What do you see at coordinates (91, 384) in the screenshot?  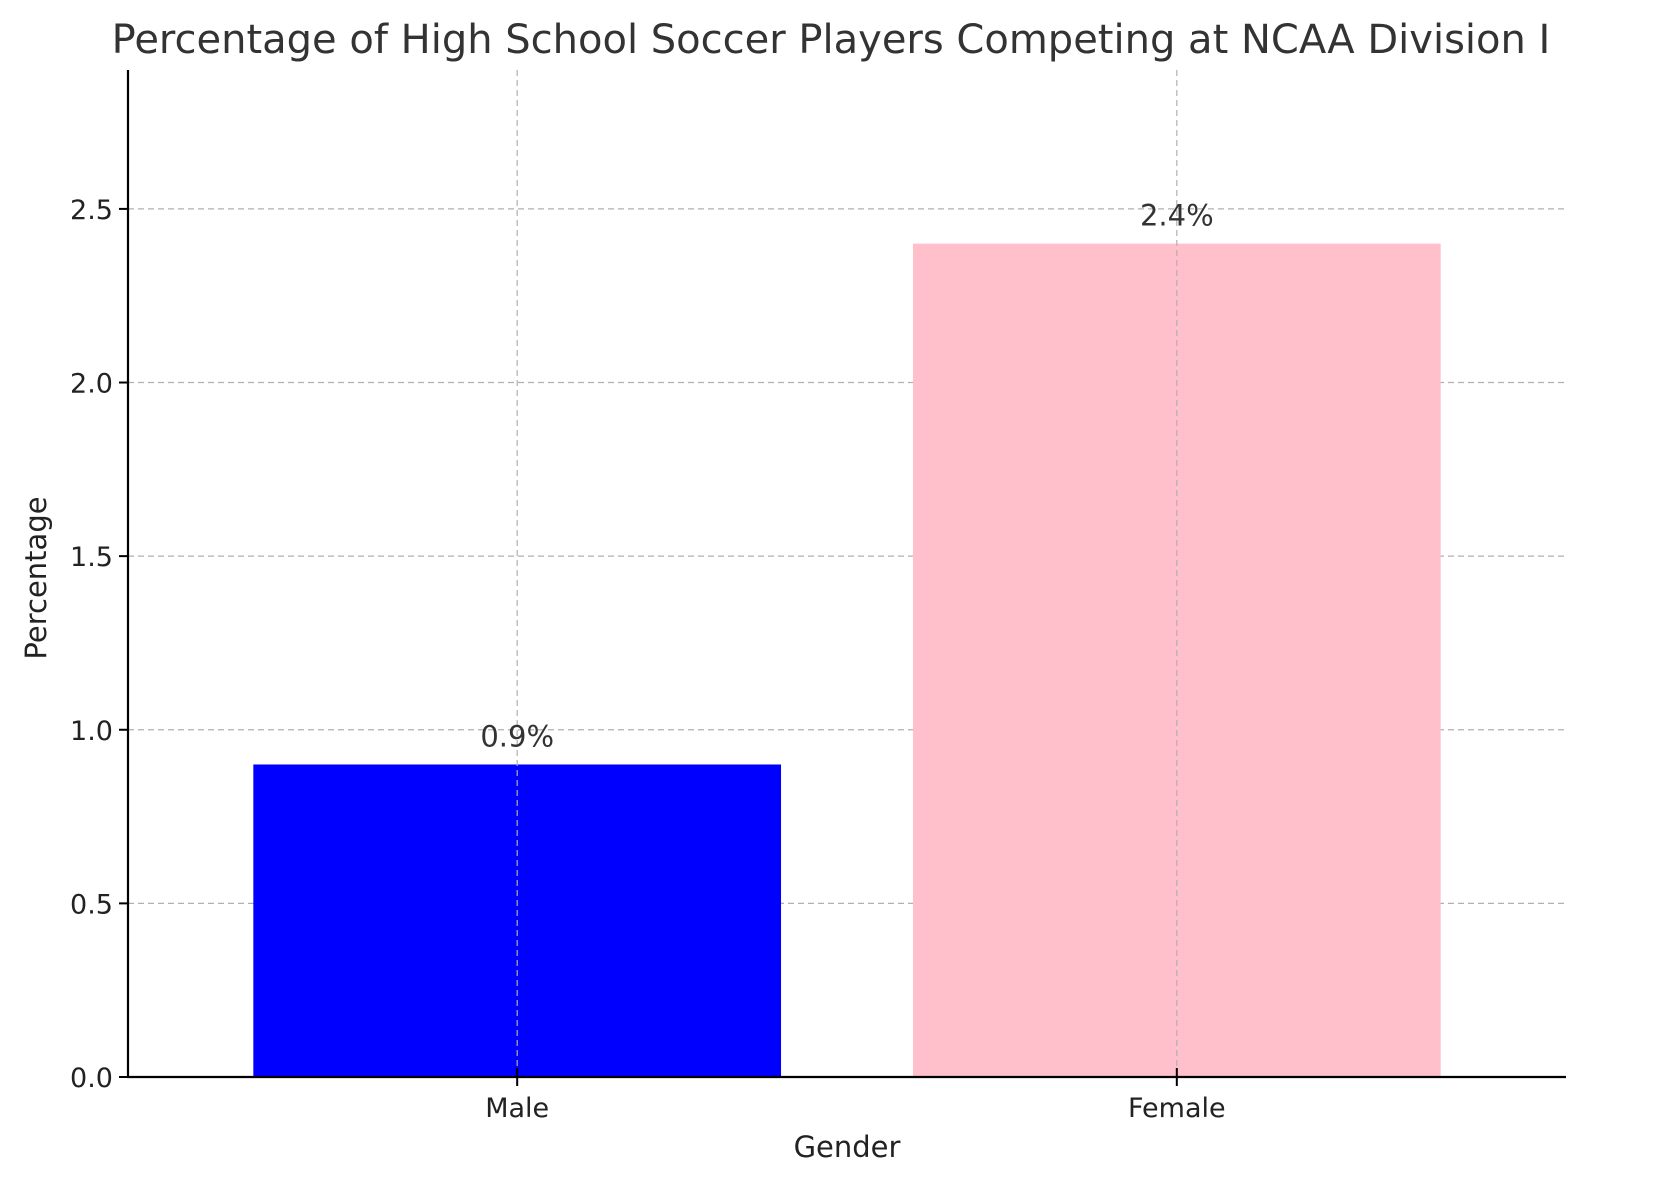 I see `y-tick-label: 2.0` at bounding box center [91, 384].